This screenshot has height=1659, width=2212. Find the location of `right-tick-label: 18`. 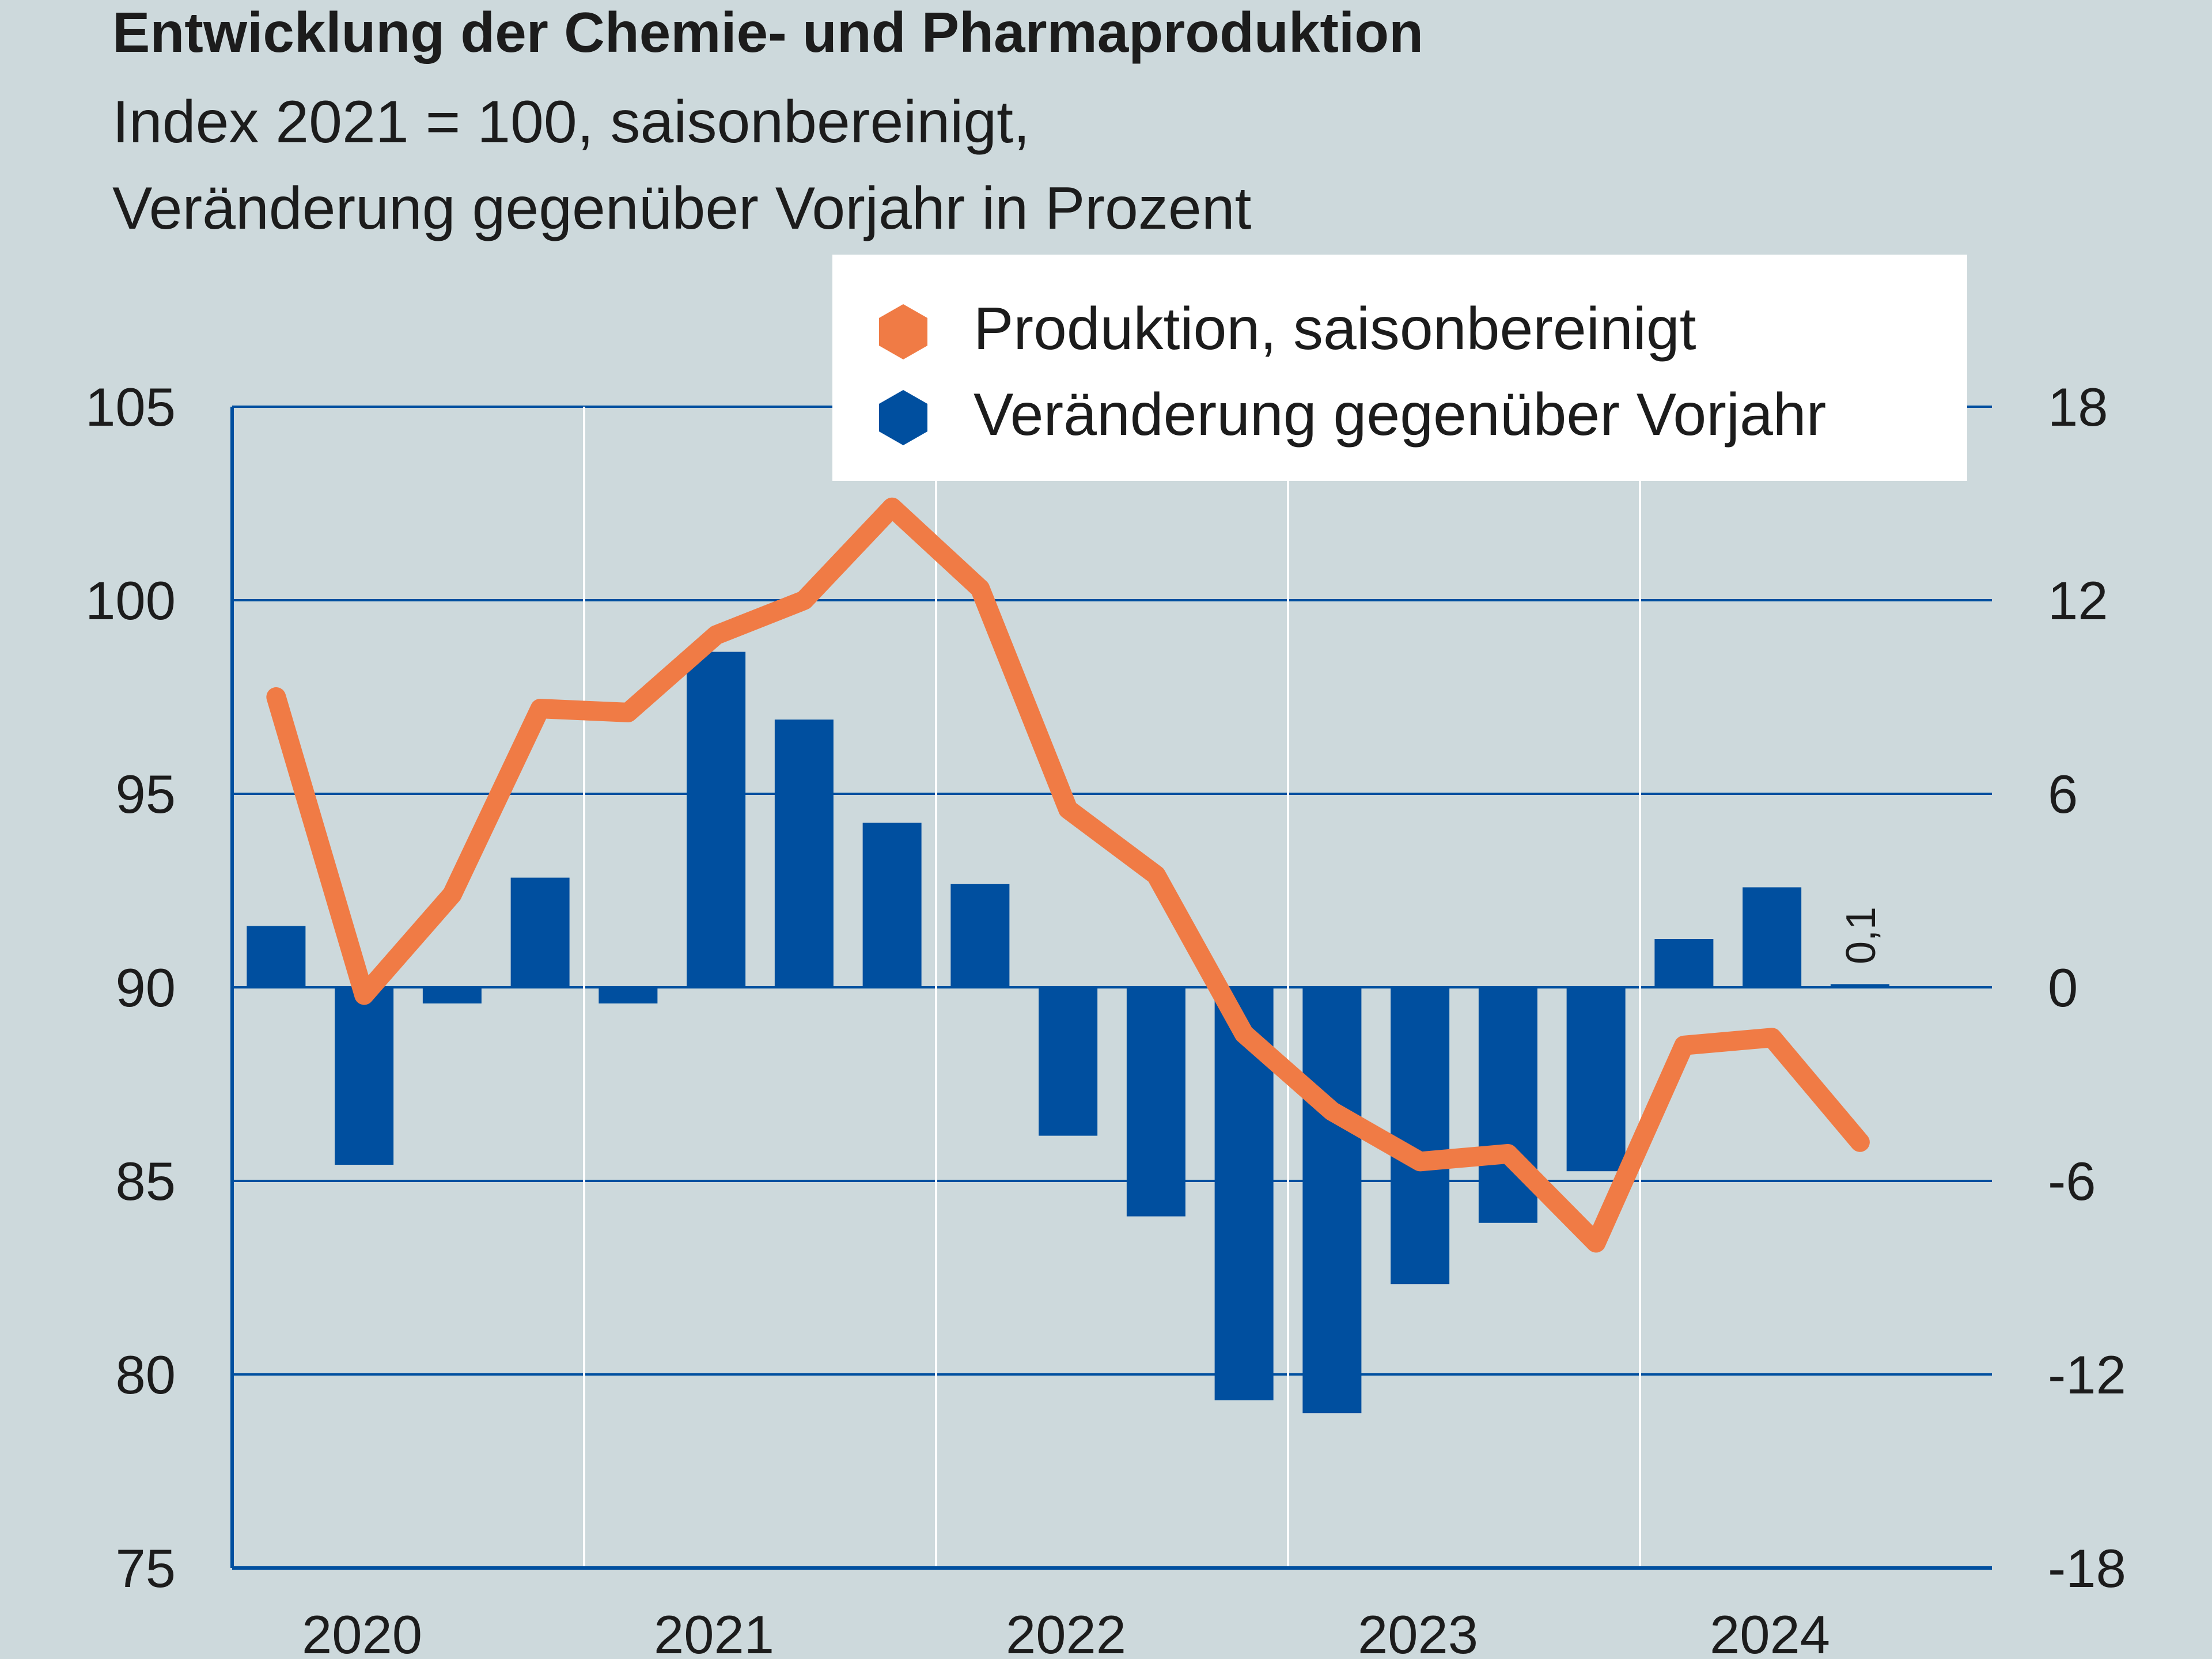

right-tick-label: 18 is located at coordinates (2078, 407).